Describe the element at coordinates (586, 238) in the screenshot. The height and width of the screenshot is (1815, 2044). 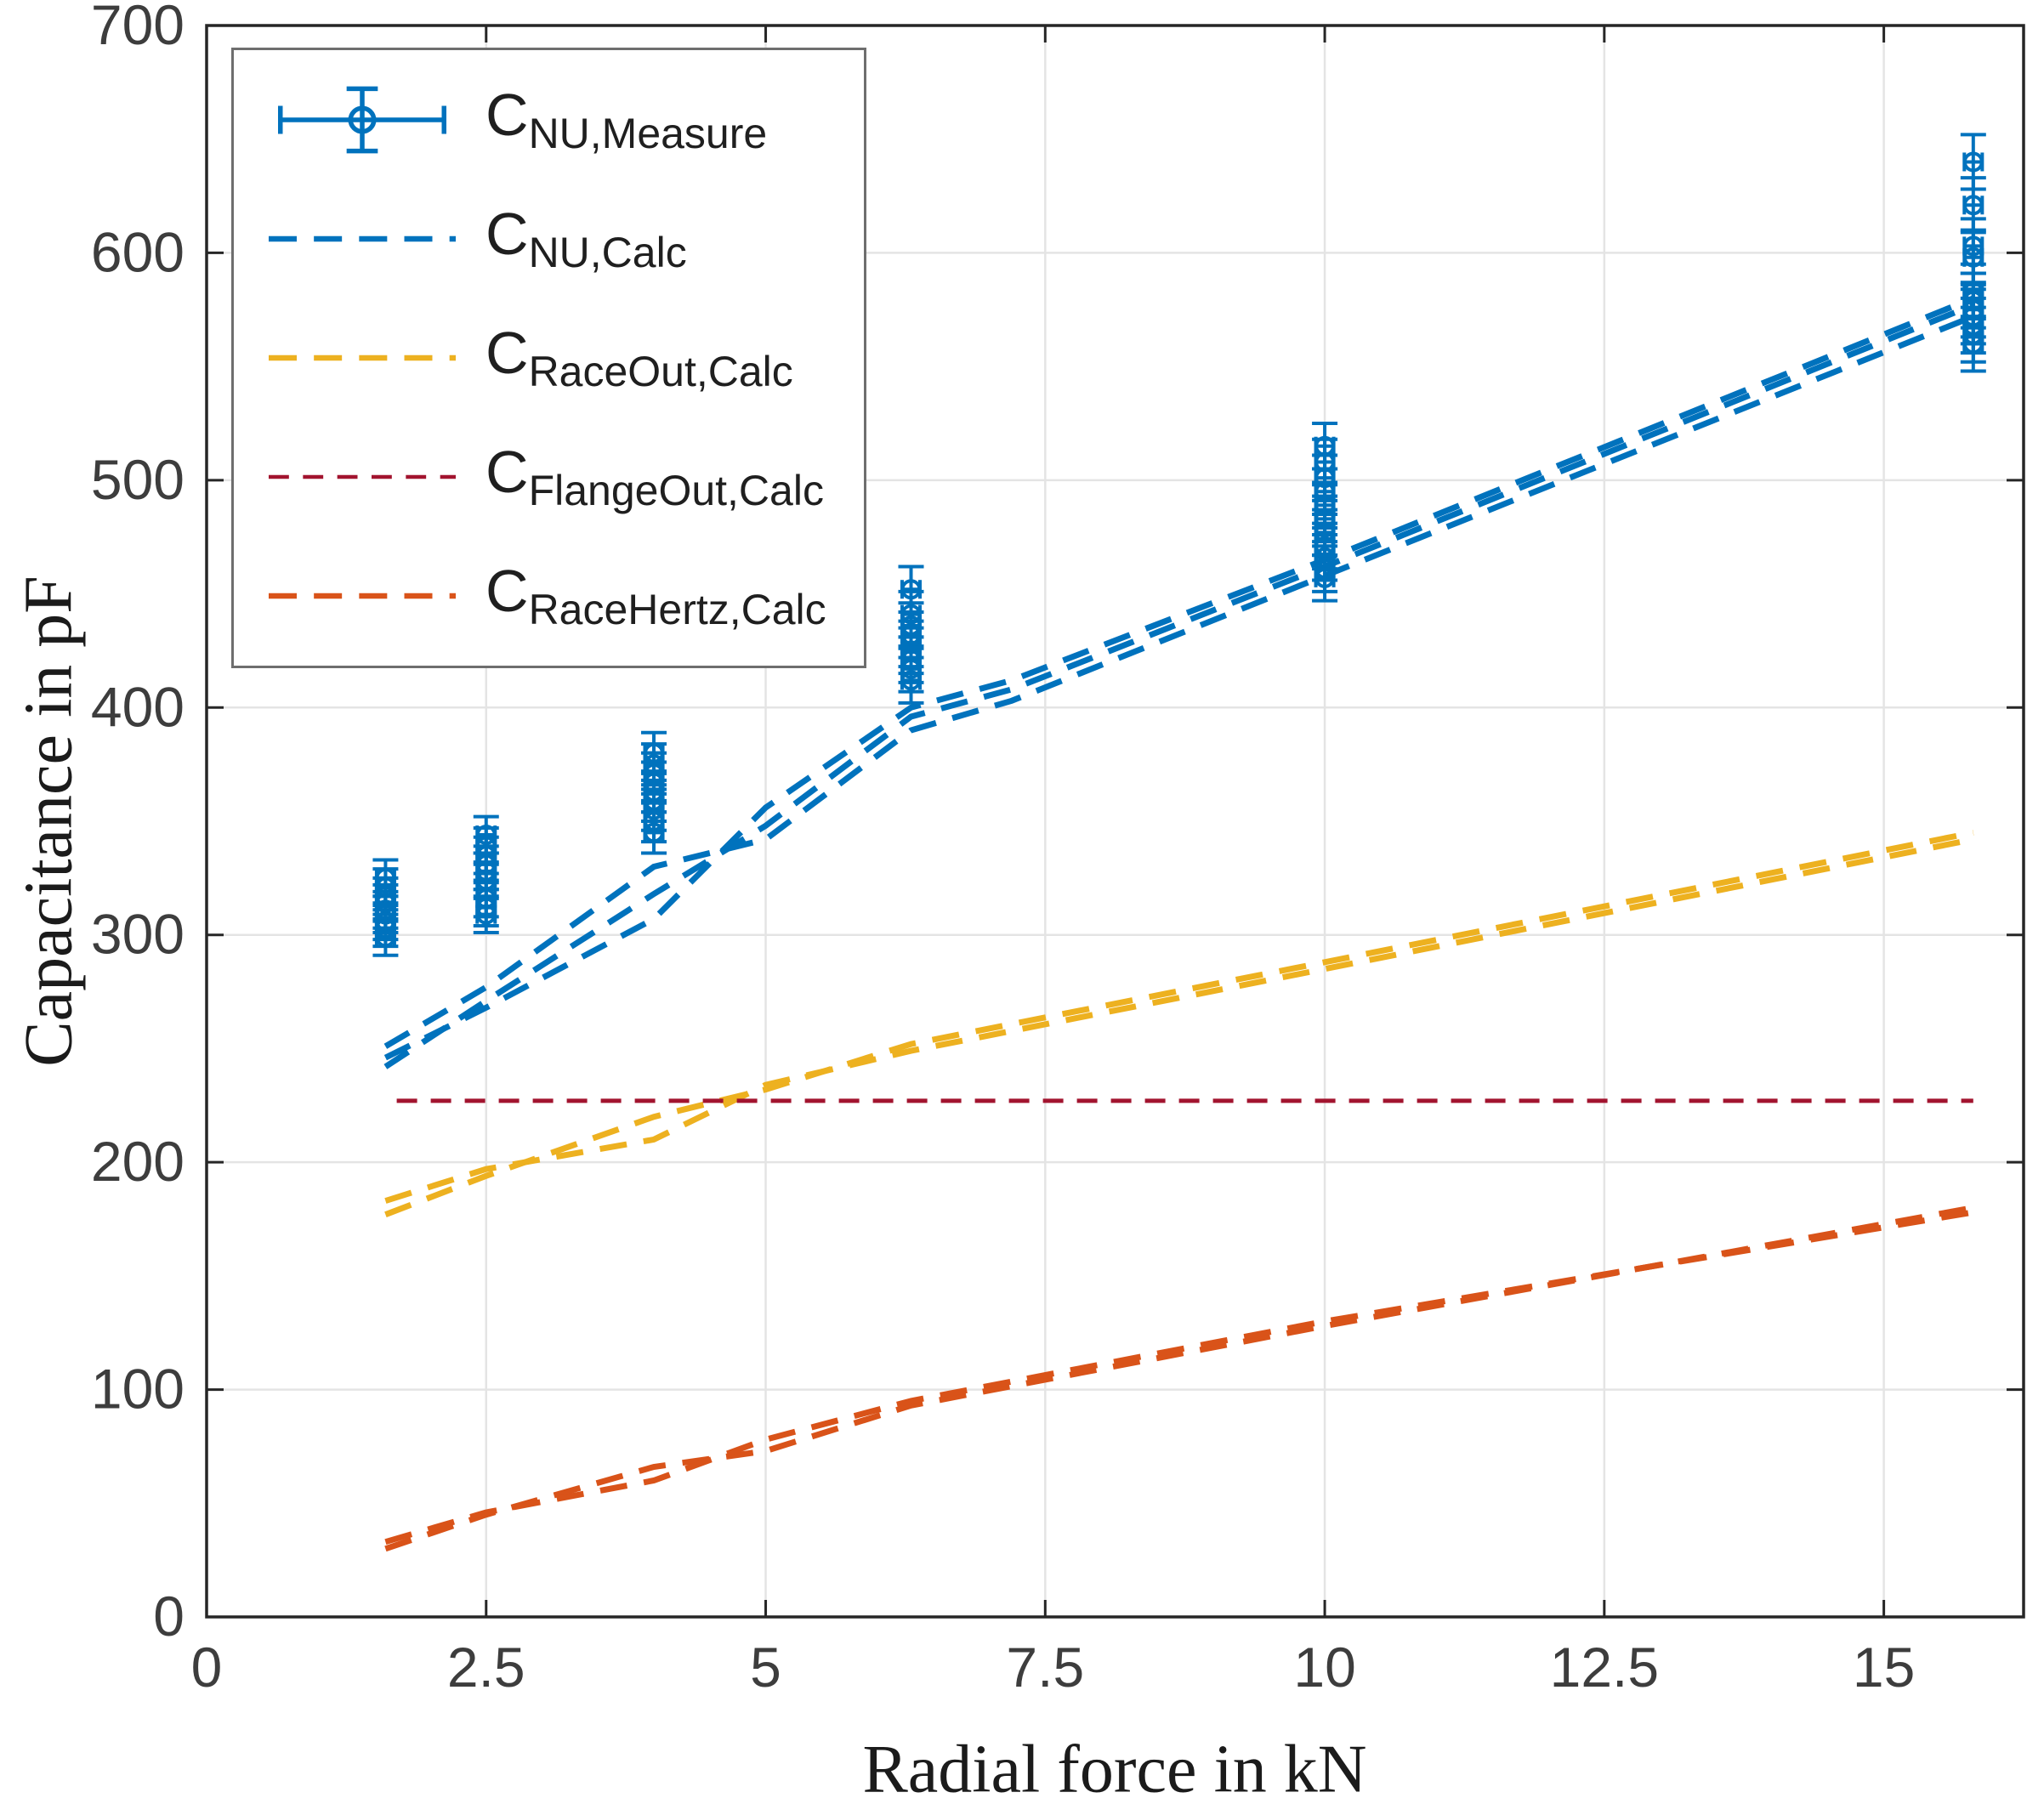
I see `legend-label-nu-calc: CNU,Calc` at that location.